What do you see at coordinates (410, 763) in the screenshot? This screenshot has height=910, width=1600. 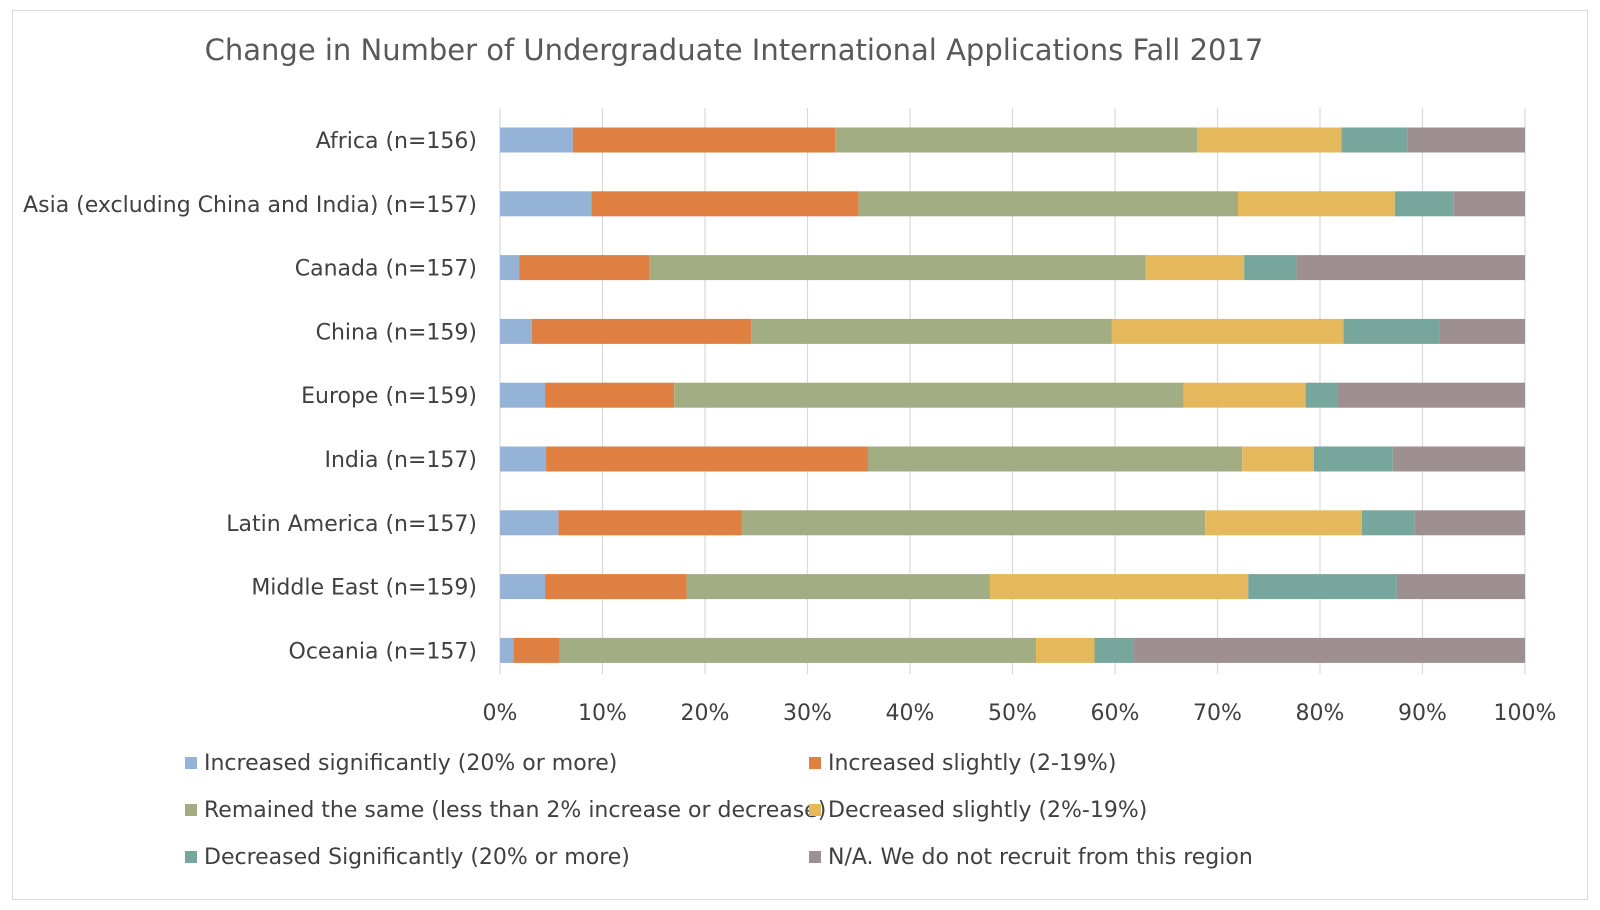 I see `legend-label: Increased significantly (20% or more)` at bounding box center [410, 763].